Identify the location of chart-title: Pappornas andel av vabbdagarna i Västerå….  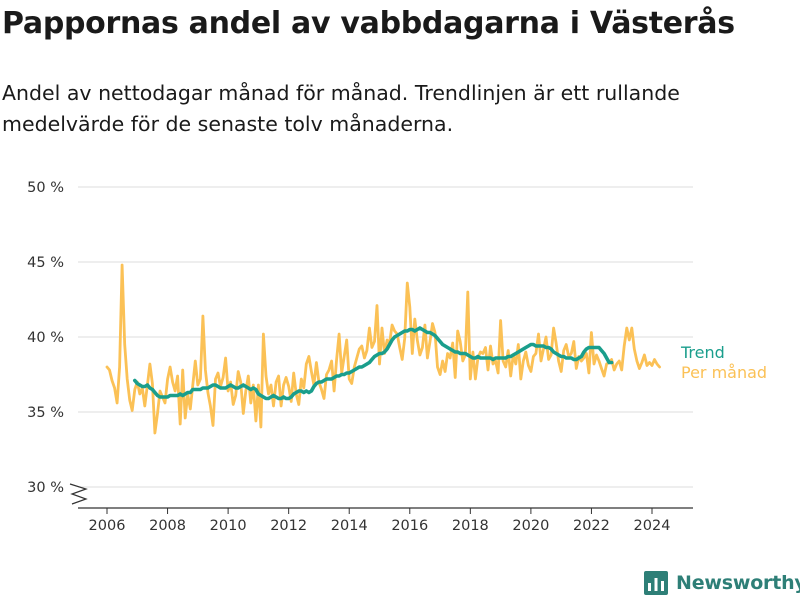
(368, 23).